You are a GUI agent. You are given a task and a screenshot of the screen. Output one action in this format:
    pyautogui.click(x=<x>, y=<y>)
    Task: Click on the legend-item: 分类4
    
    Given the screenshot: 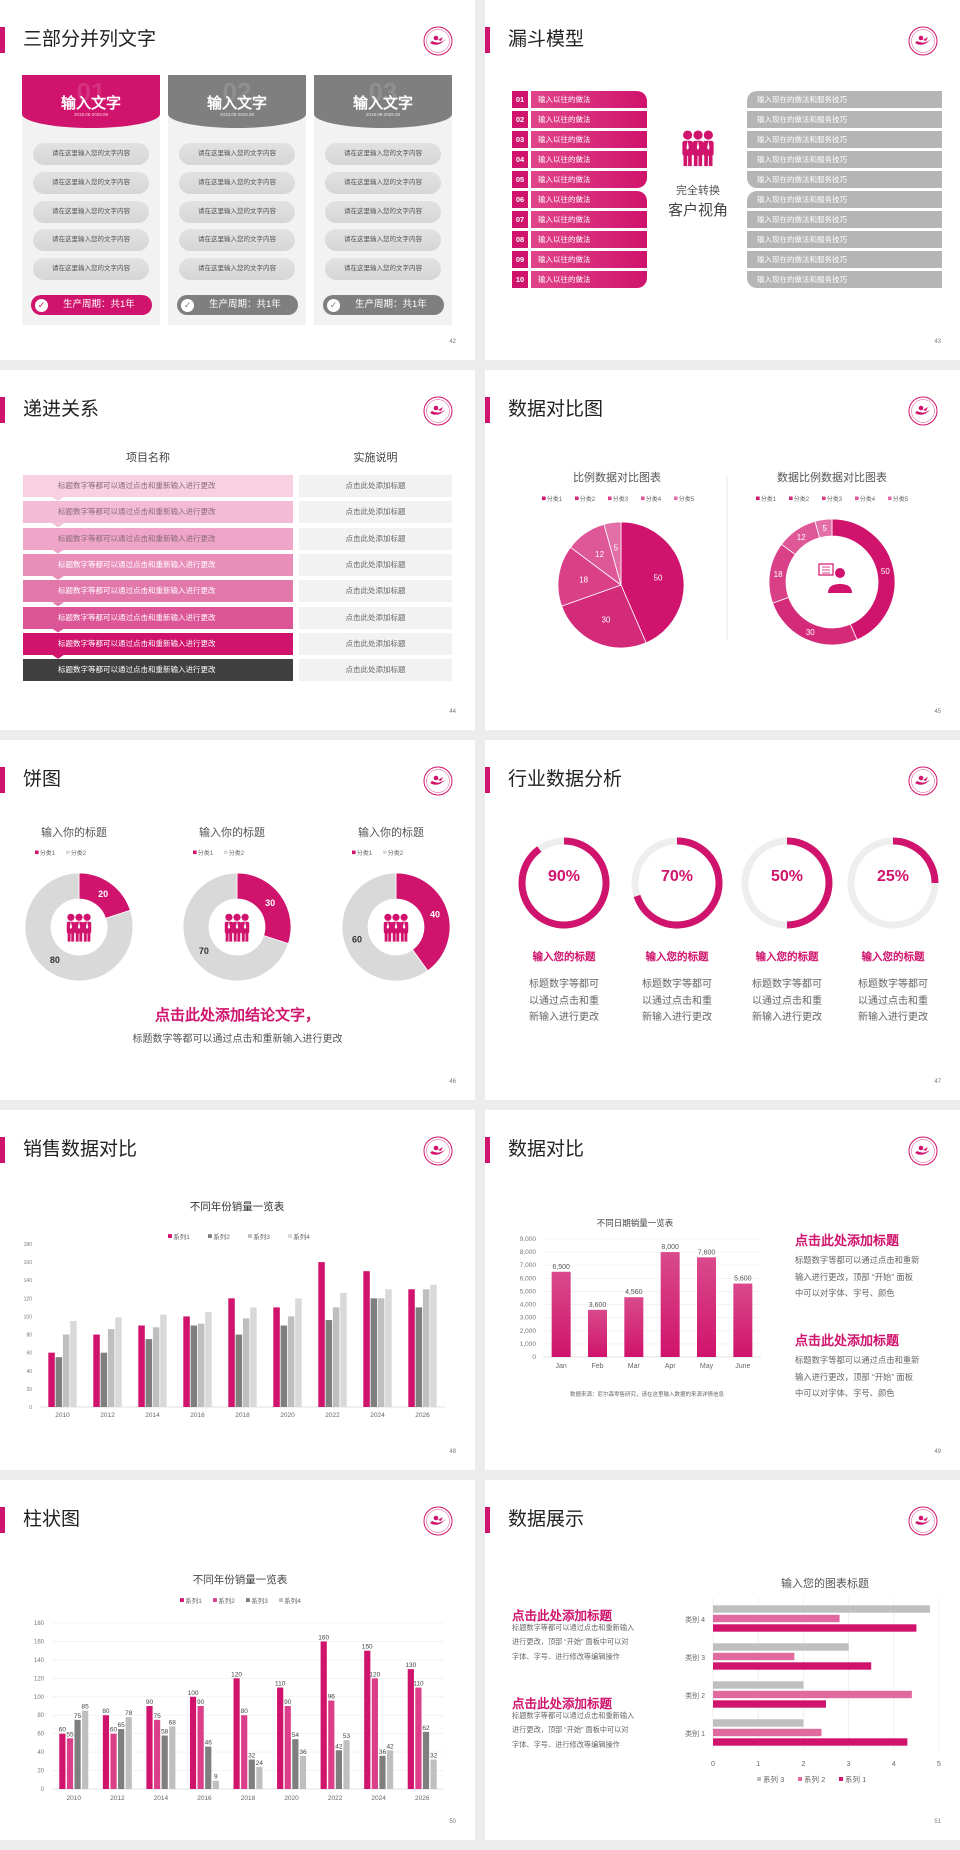 What is the action you would take?
    pyautogui.click(x=651, y=499)
    